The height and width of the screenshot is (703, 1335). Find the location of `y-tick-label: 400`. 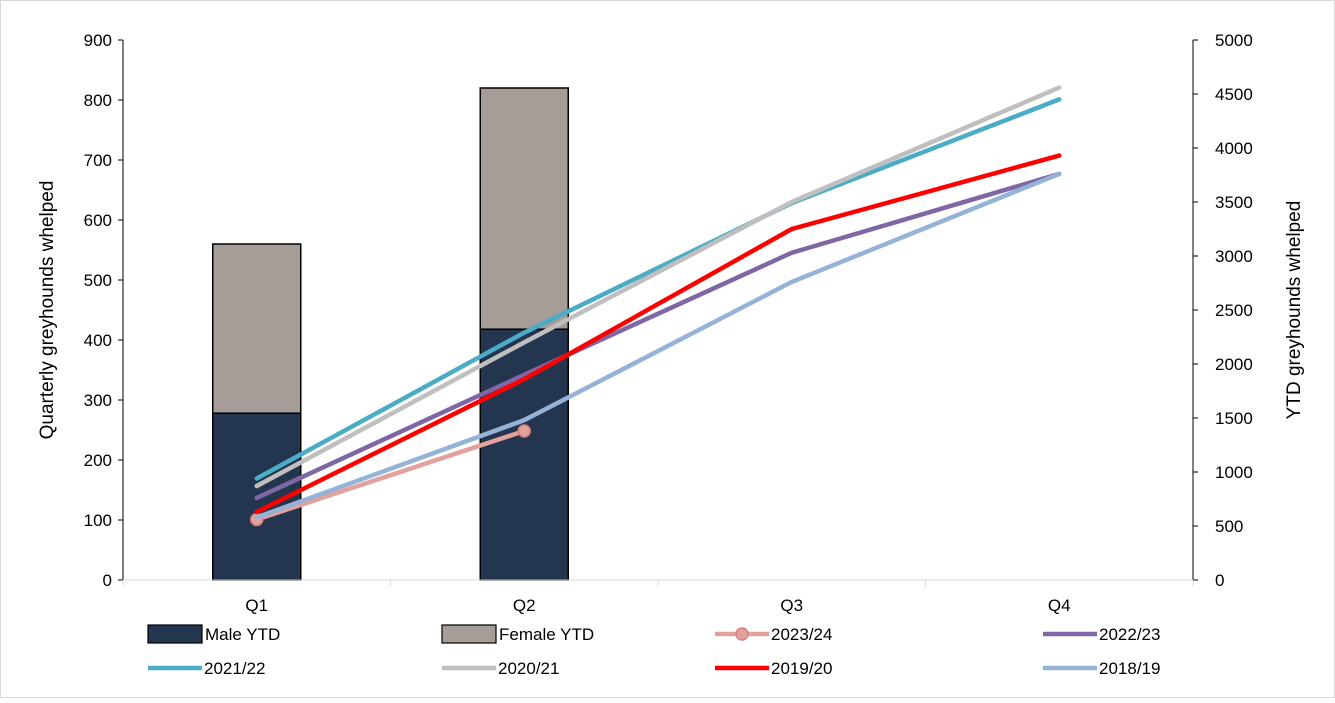

y-tick-label: 400 is located at coordinates (98, 340).